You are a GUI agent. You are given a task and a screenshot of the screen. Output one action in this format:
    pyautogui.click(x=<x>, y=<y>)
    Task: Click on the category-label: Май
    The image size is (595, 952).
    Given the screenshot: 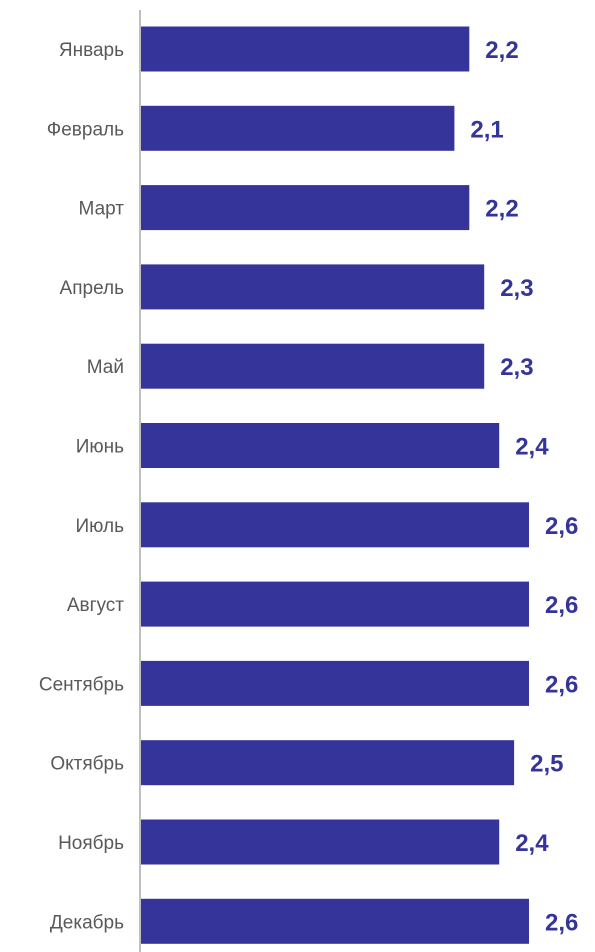 What is the action you would take?
    pyautogui.click(x=105, y=367)
    